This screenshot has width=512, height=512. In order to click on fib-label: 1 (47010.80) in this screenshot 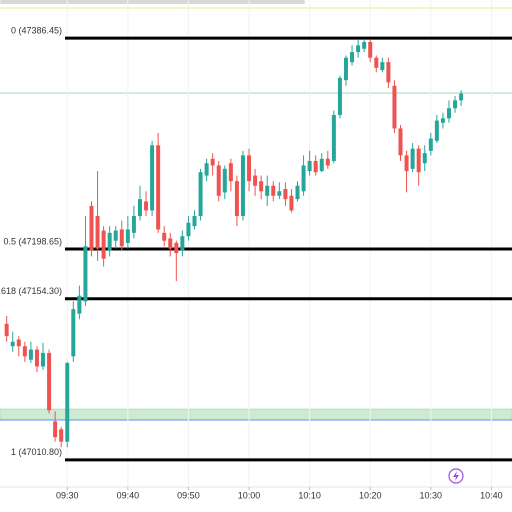, I will do `click(36, 452)`.